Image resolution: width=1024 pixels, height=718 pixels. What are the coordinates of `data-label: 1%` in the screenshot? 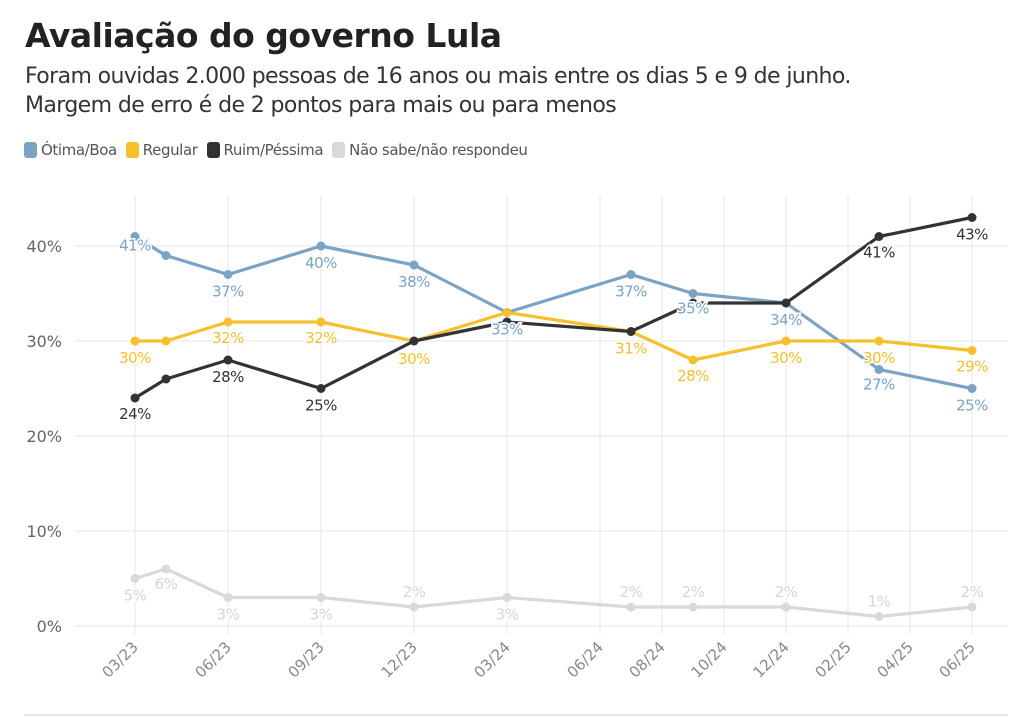 It's located at (879, 602).